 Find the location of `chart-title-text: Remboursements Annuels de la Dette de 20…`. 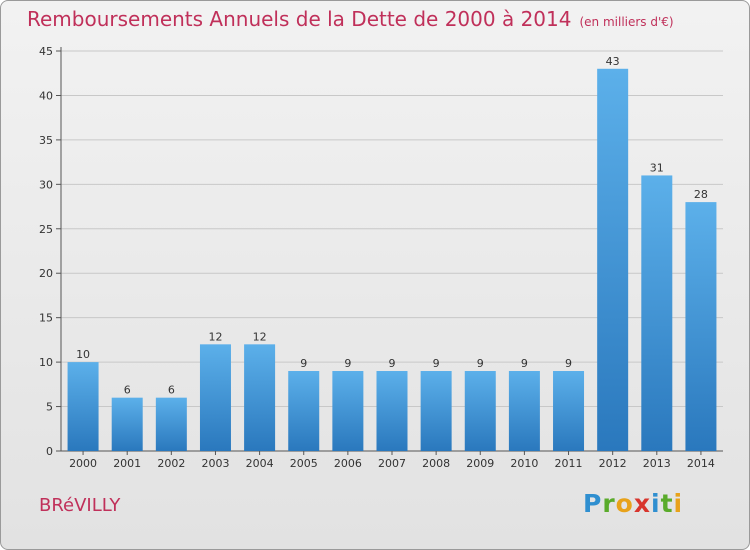

chart-title-text: Remboursements Annuels de la Dette de 20… is located at coordinates (299, 19).